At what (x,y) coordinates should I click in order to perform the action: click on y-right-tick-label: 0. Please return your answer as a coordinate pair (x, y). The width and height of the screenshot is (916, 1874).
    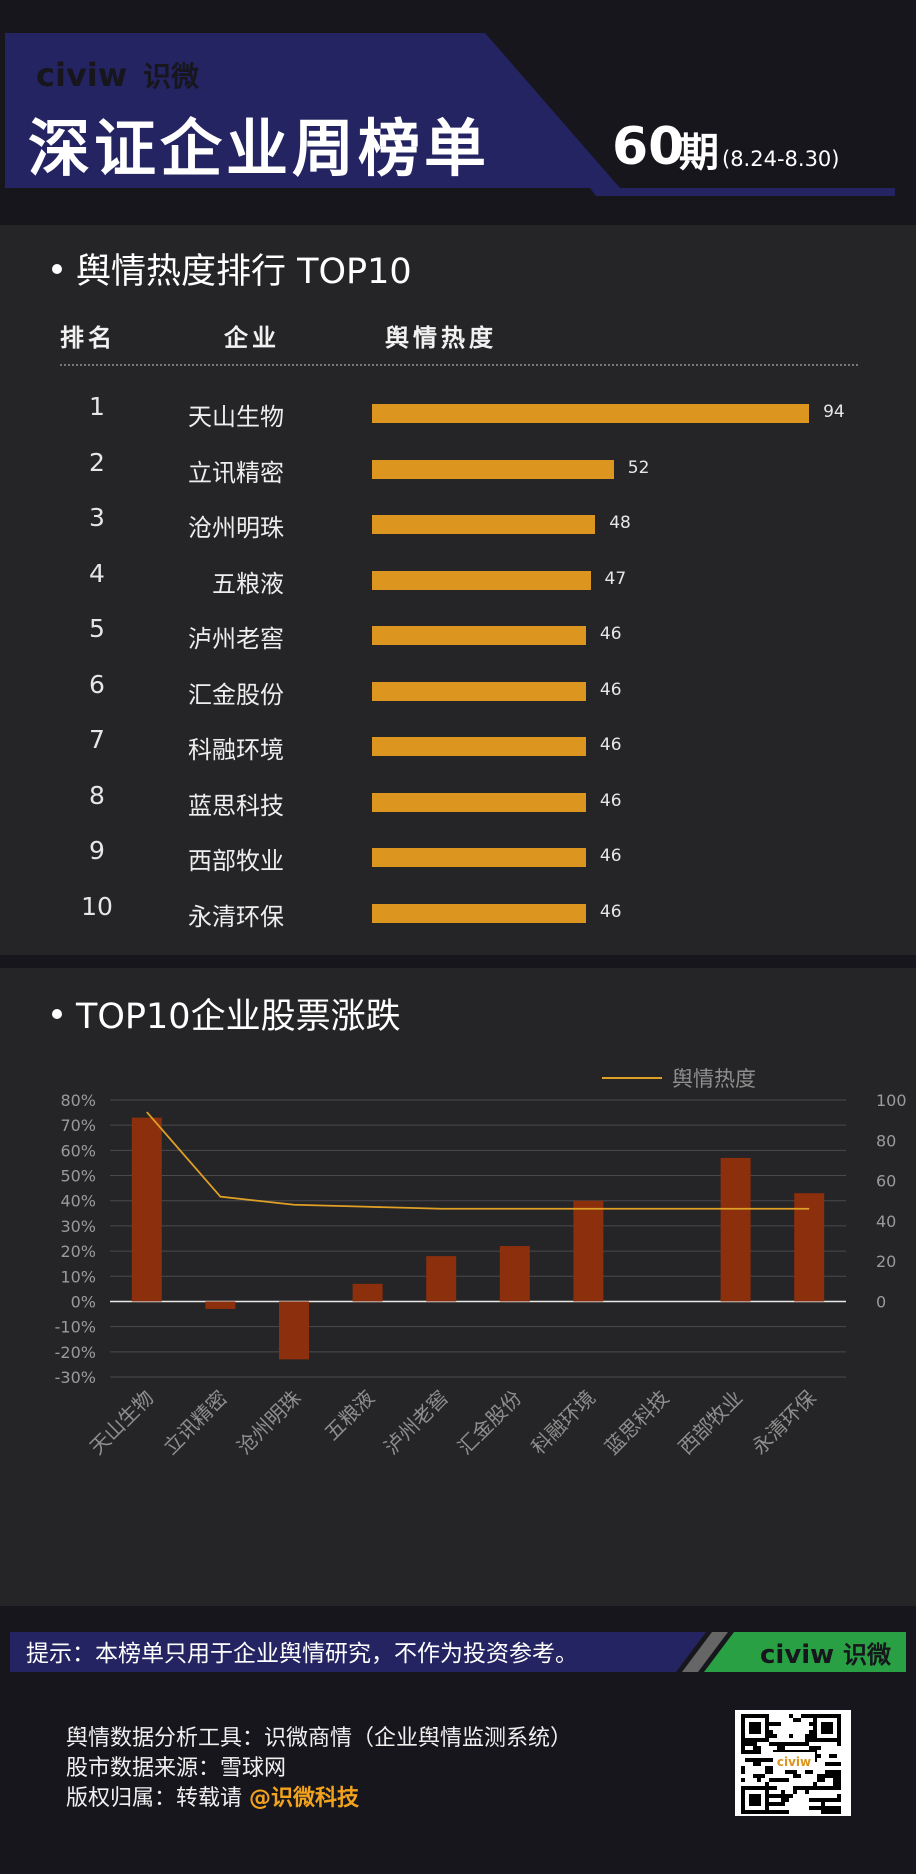
    Looking at the image, I should click on (881, 1301).